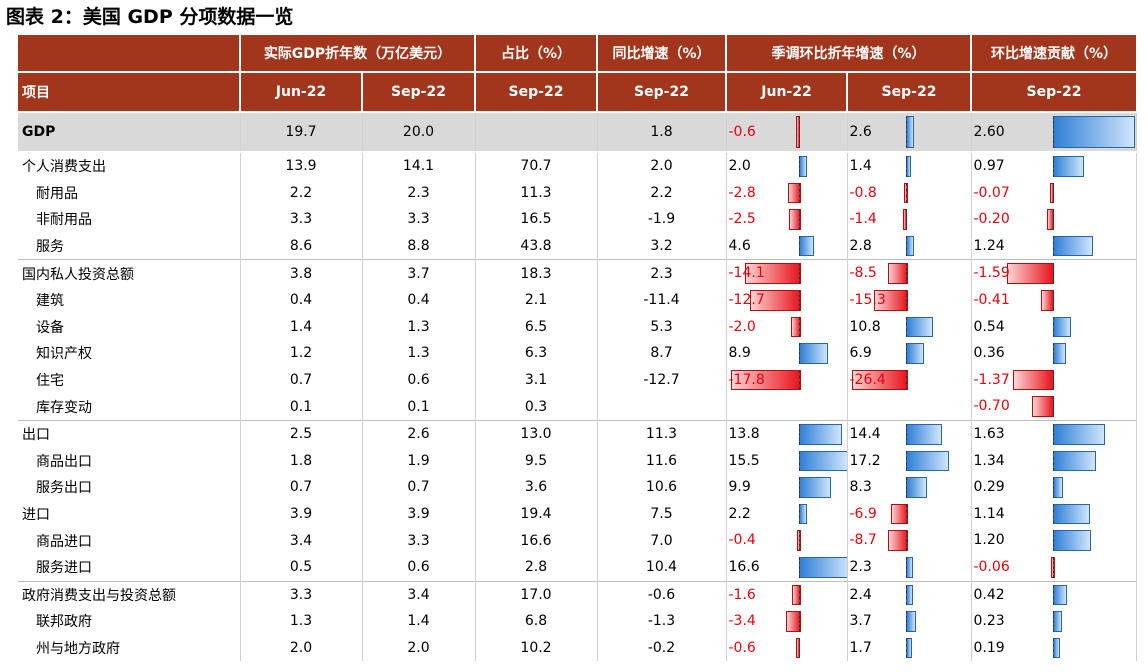 The width and height of the screenshot is (1148, 672). What do you see at coordinates (989, 594) in the screenshot?
I see `bar-value: 0.42` at bounding box center [989, 594].